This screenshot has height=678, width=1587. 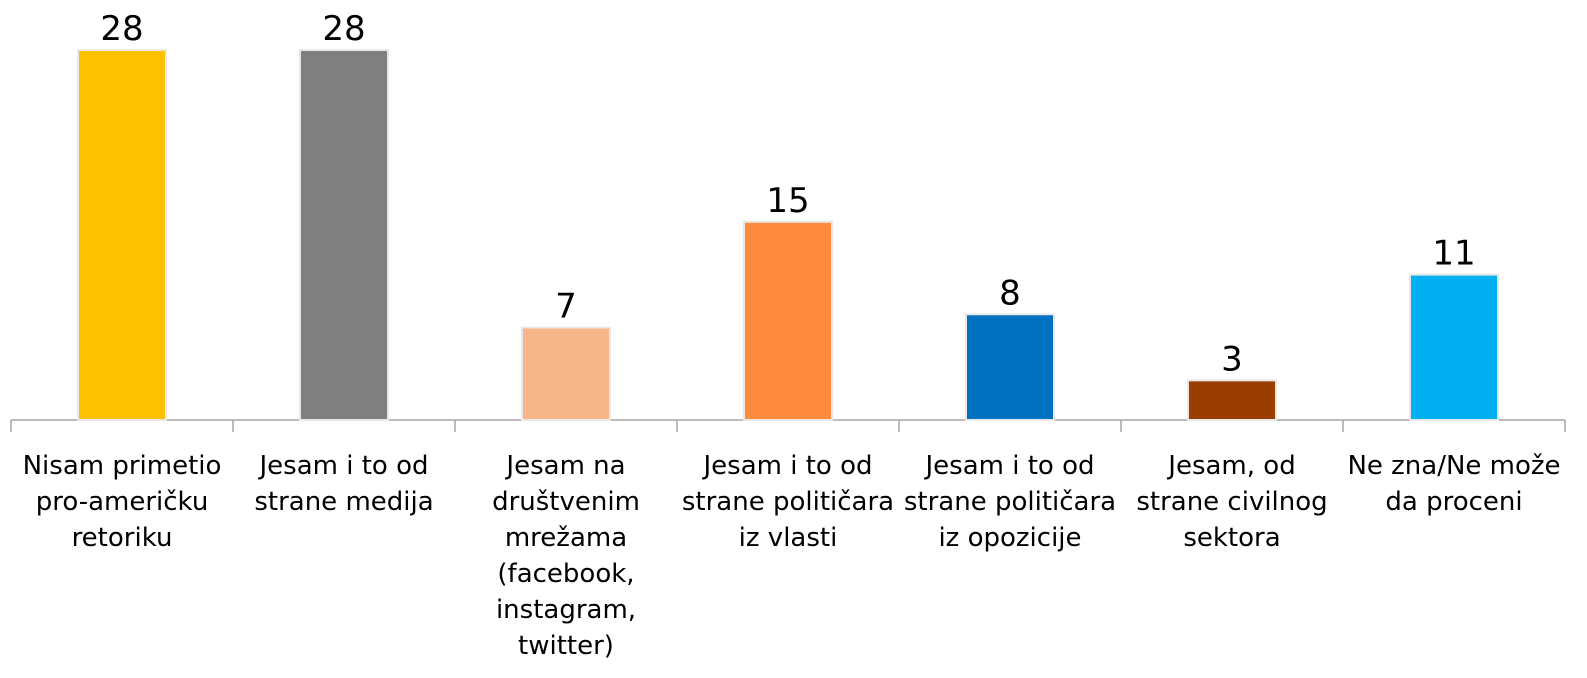 What do you see at coordinates (1232, 502) in the screenshot?
I see `x-tick-label: Jesam, od strane civilnog sektora` at bounding box center [1232, 502].